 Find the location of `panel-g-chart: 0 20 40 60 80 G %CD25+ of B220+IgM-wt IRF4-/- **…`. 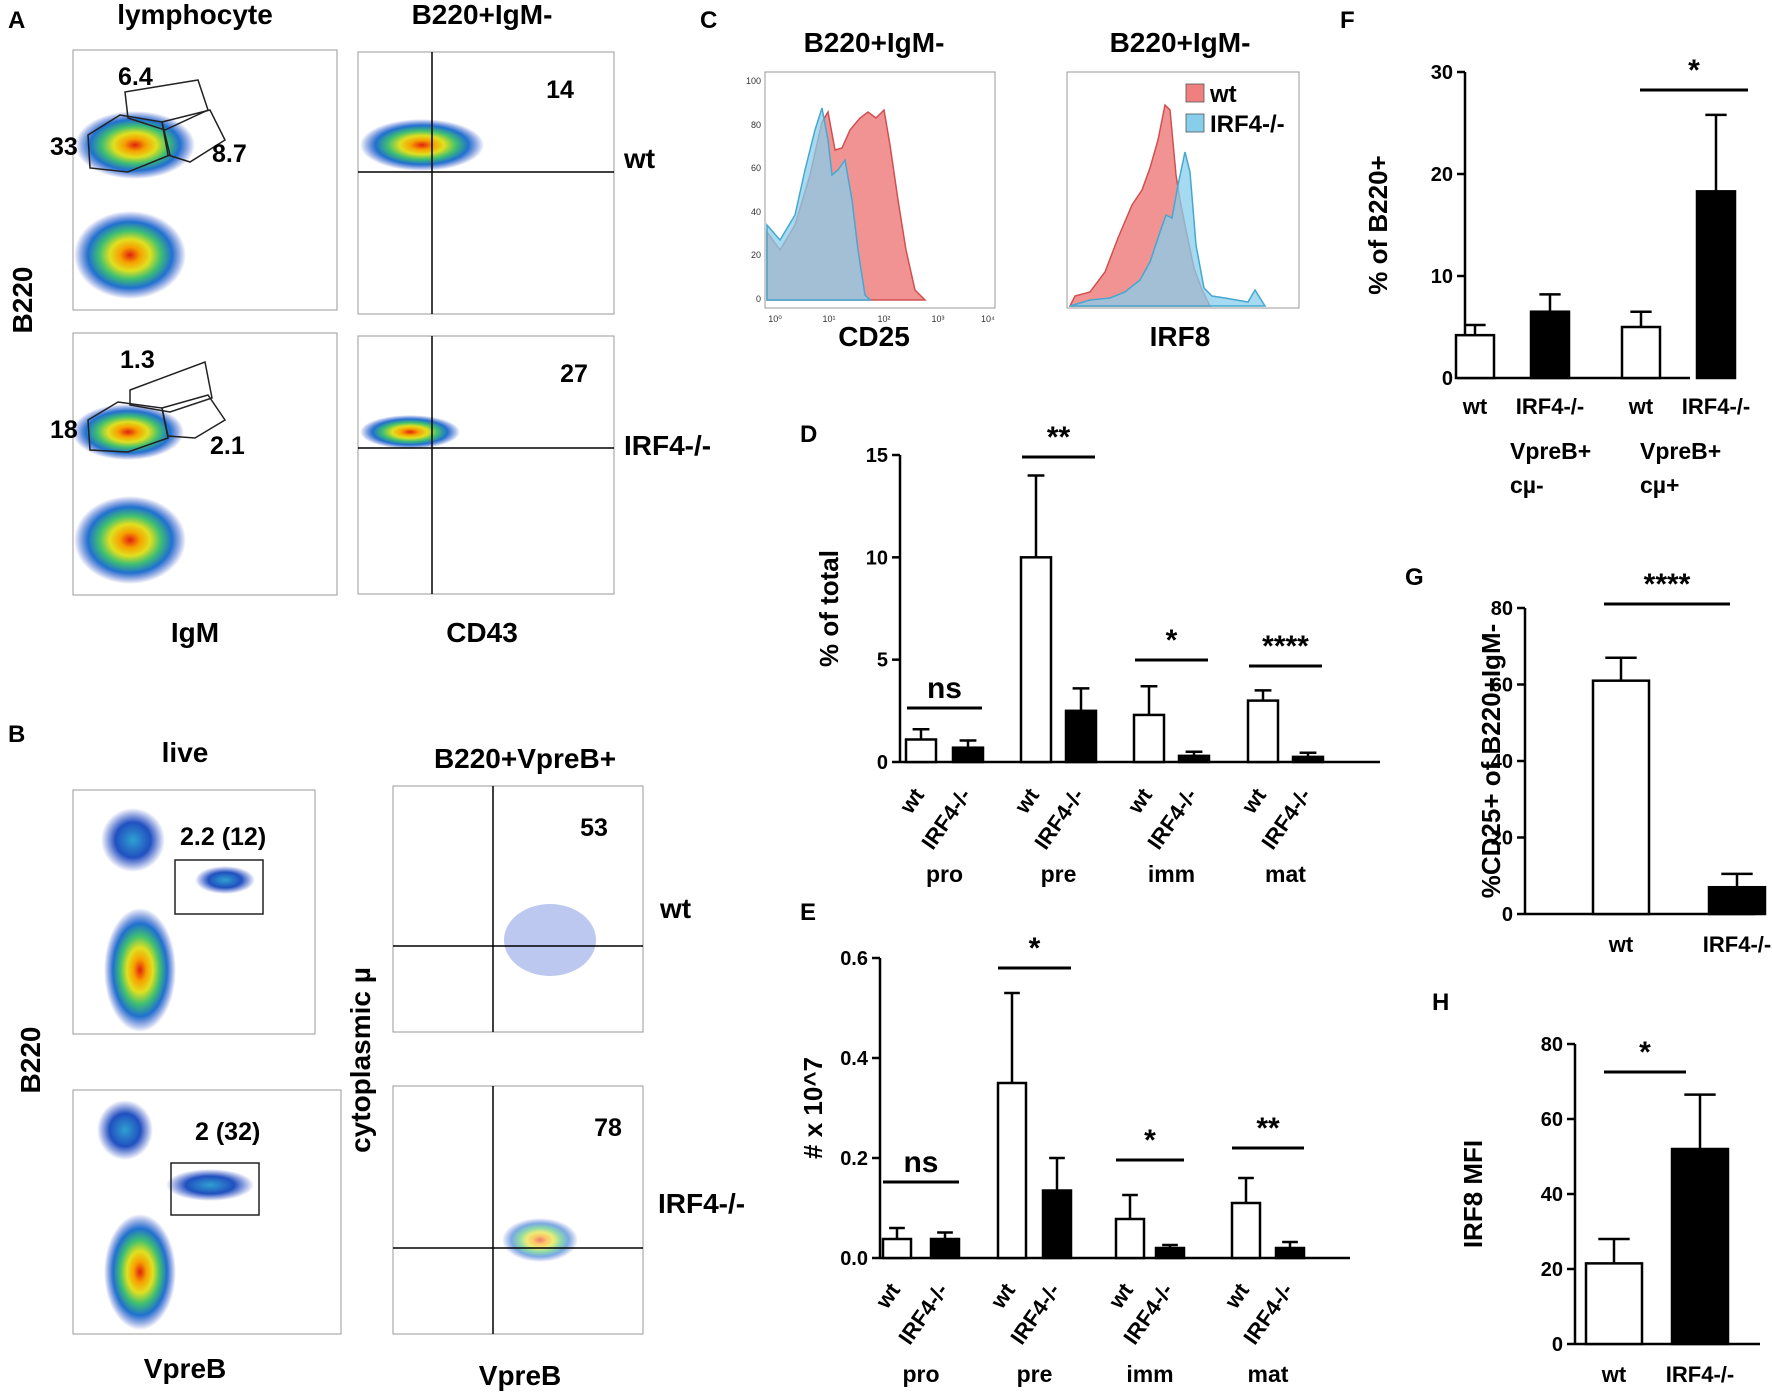

panel-g-chart: 0 20 40 60 80 G %CD25+ of B220+IgM-wt IRF4-/- **… is located at coordinates (1588, 760).